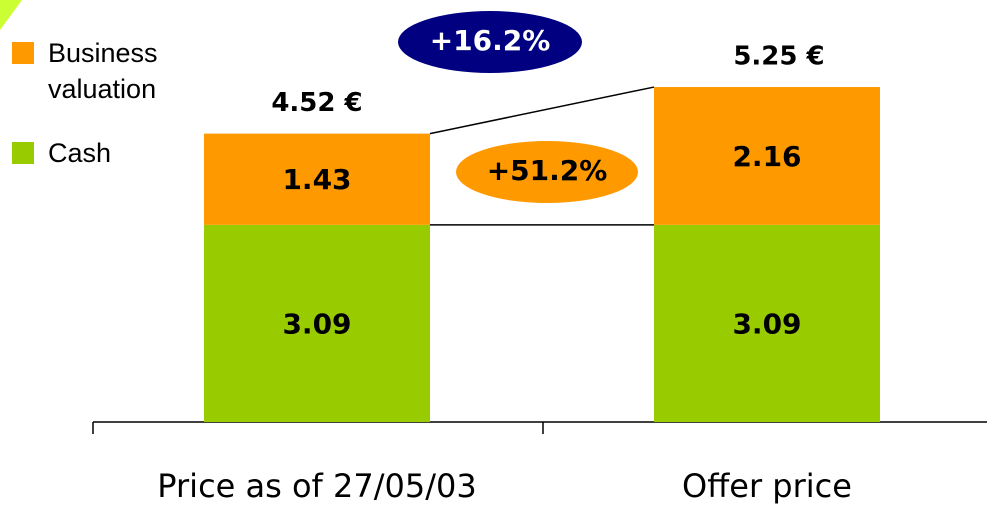 The width and height of the screenshot is (987, 509). I want to click on segment-label: 2.16, so click(766, 156).